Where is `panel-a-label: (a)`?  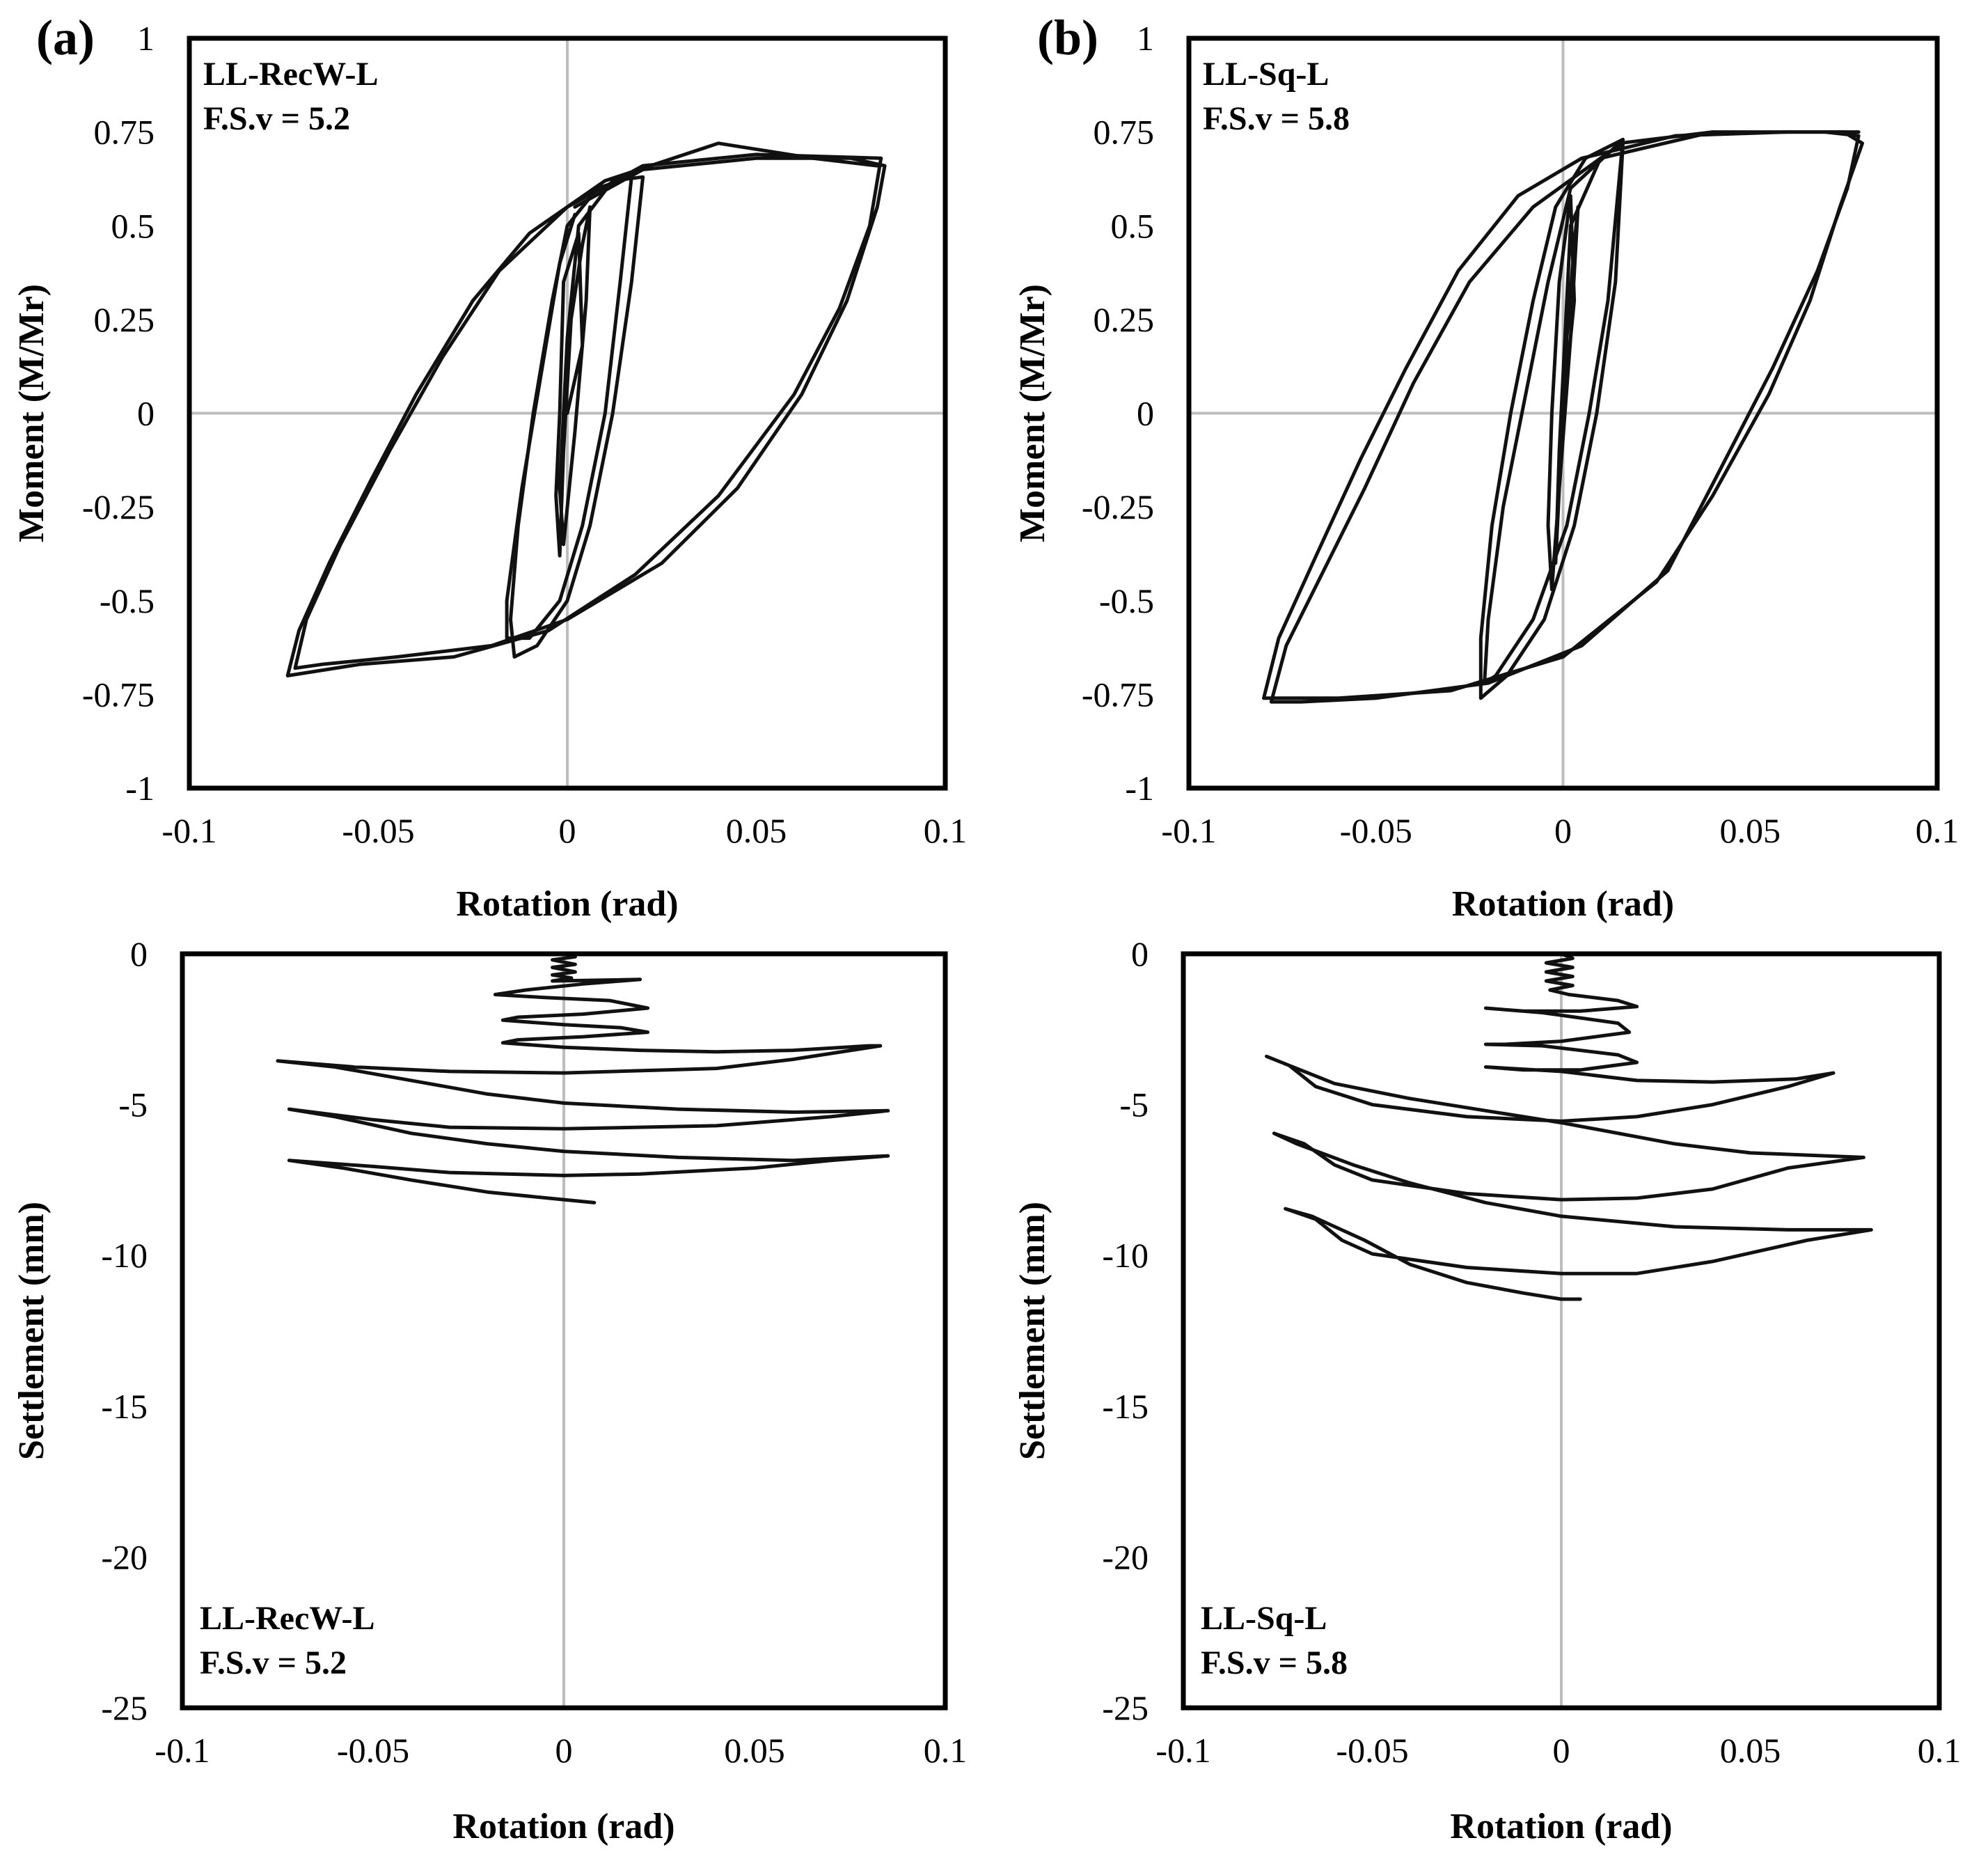 panel-a-label: (a) is located at coordinates (65, 37).